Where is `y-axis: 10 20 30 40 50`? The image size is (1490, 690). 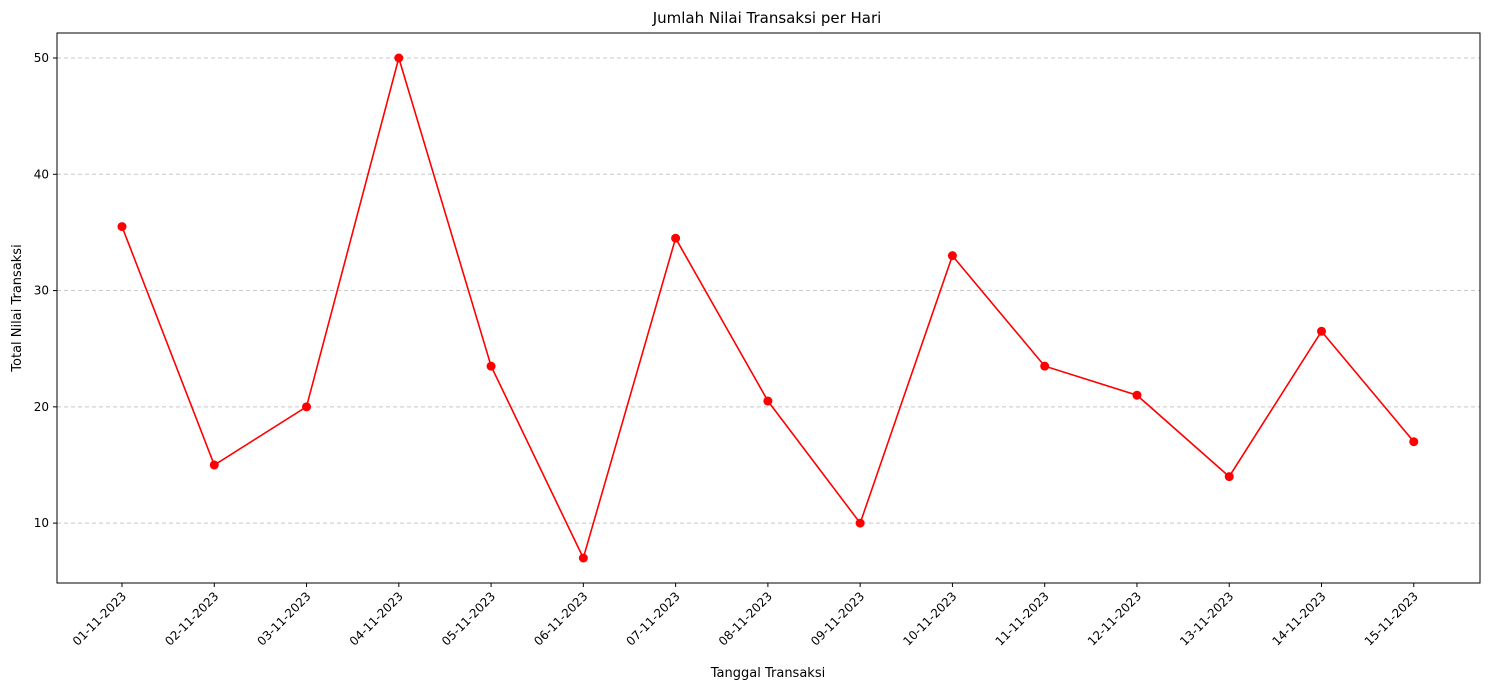 y-axis: 10 20 30 40 50 is located at coordinates (45, 290).